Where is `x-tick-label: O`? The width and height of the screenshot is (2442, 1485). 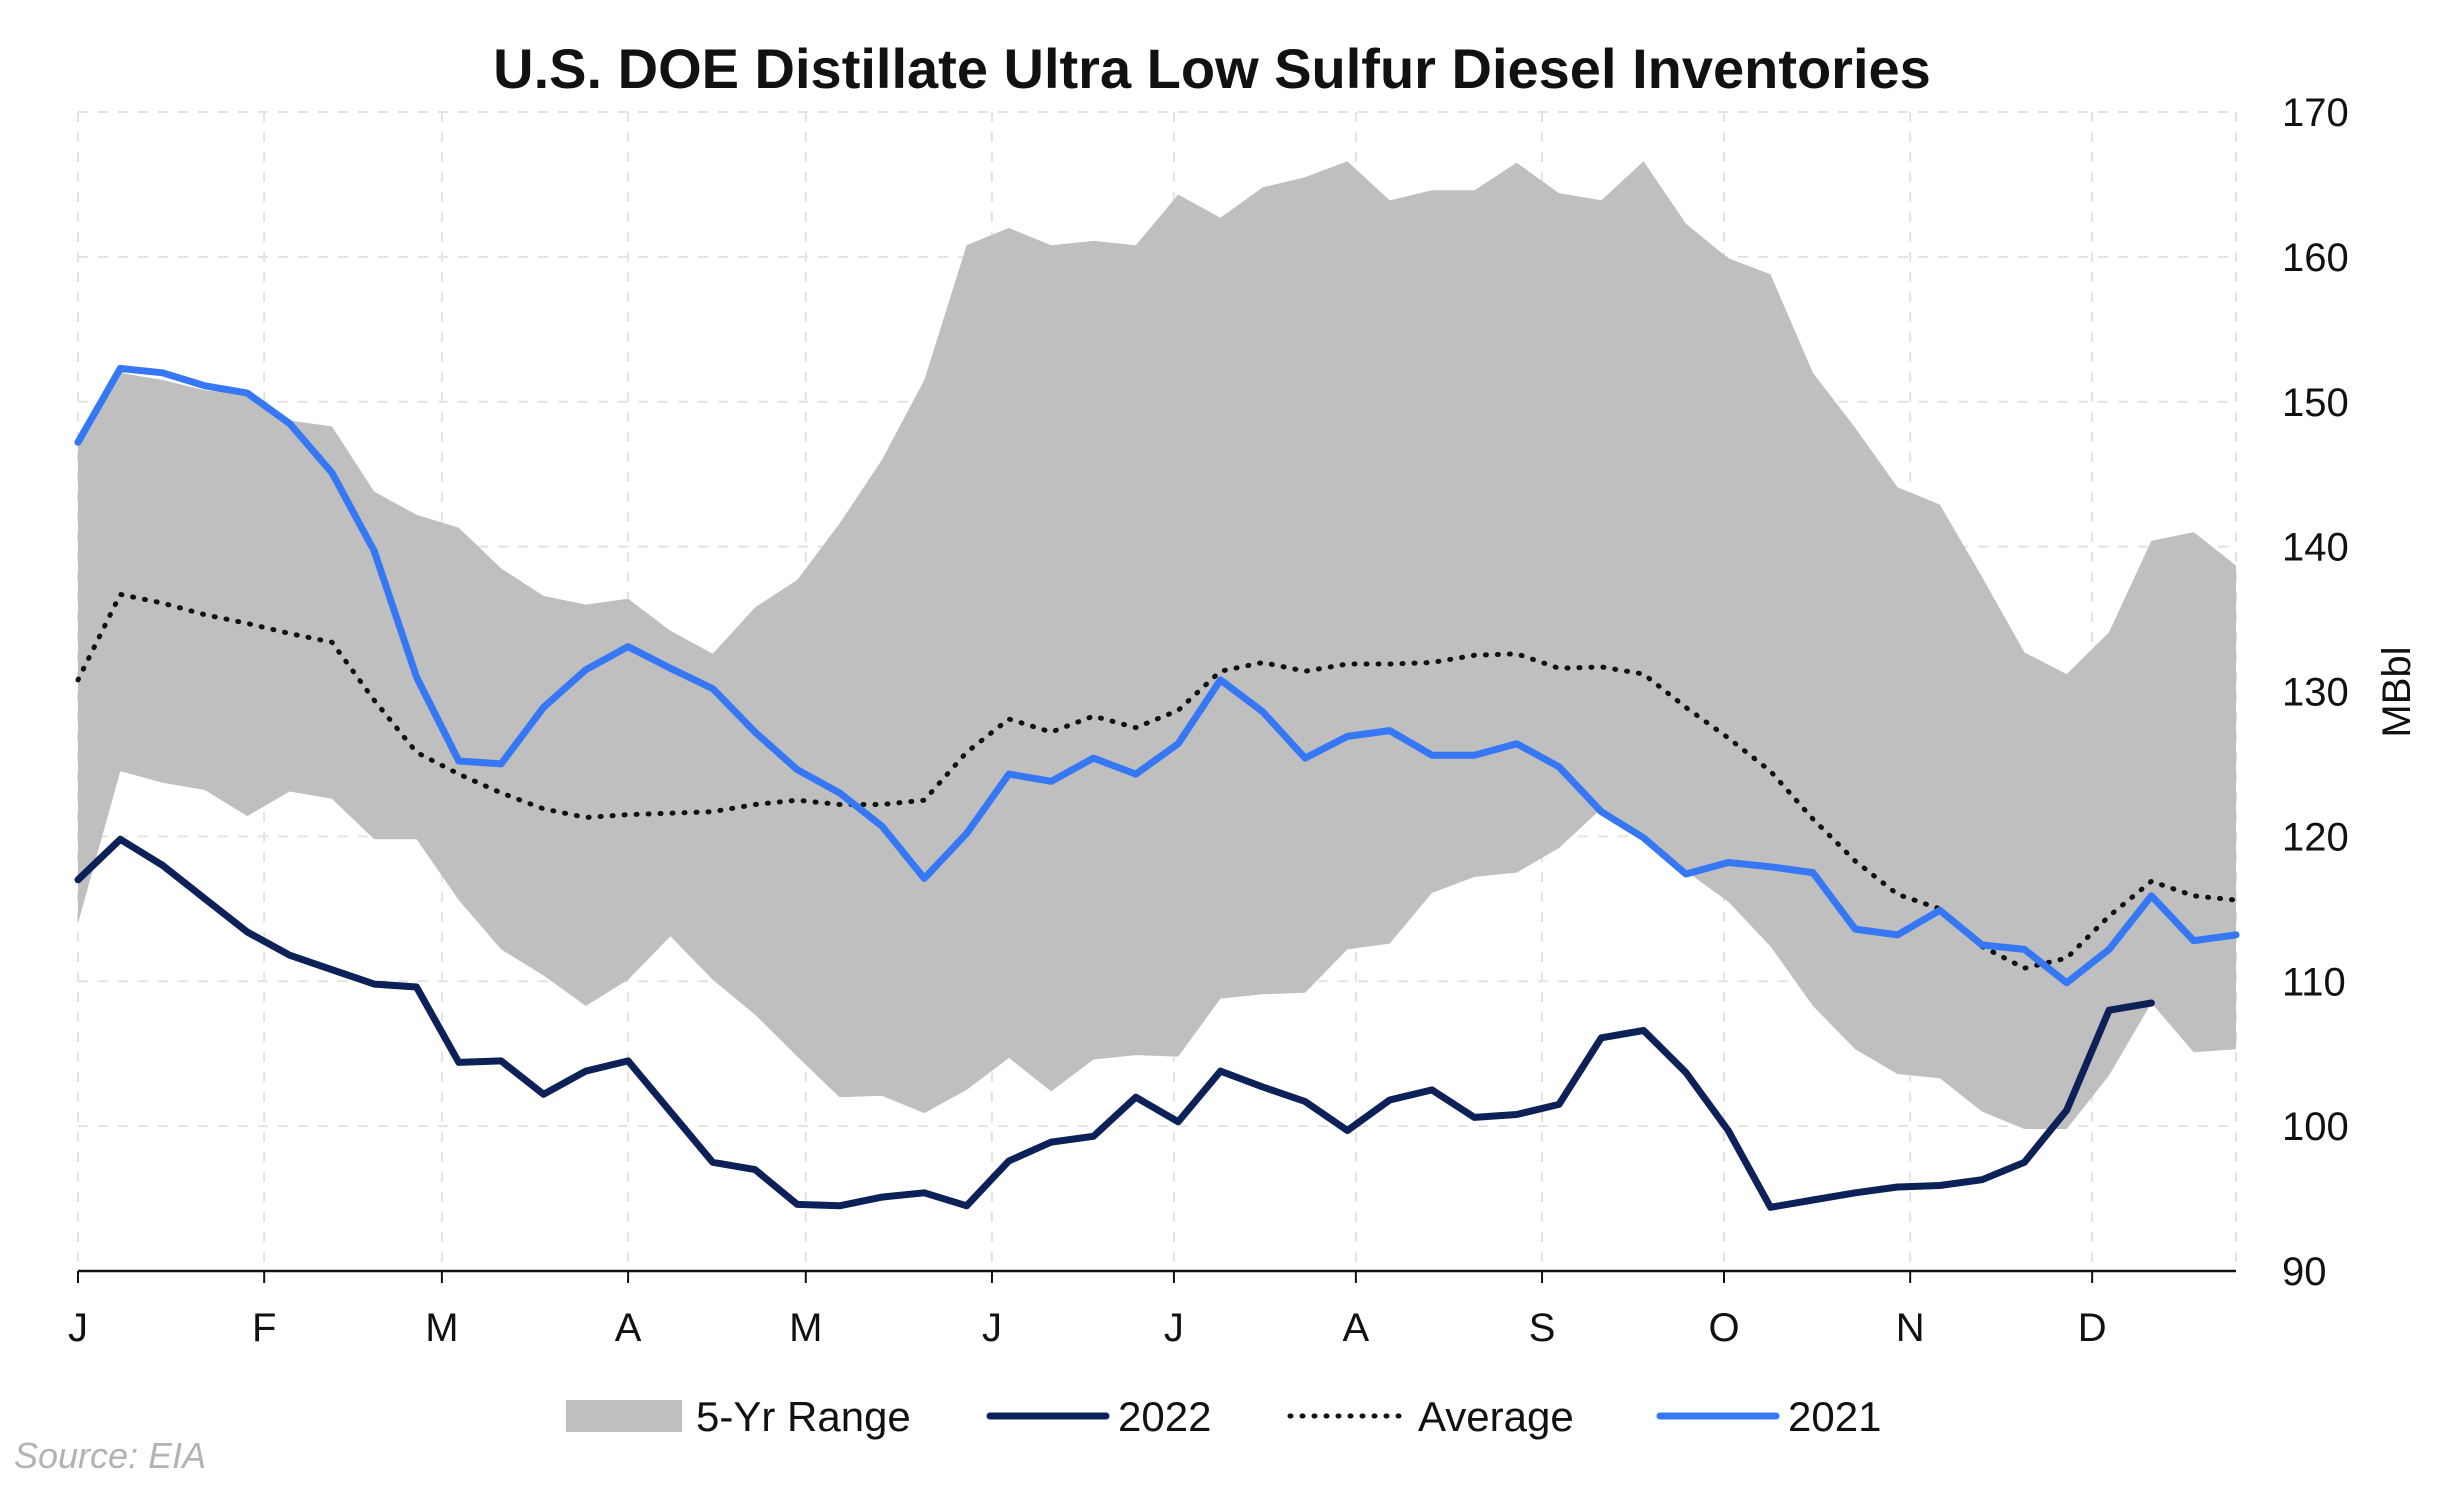
x-tick-label: O is located at coordinates (1723, 1328).